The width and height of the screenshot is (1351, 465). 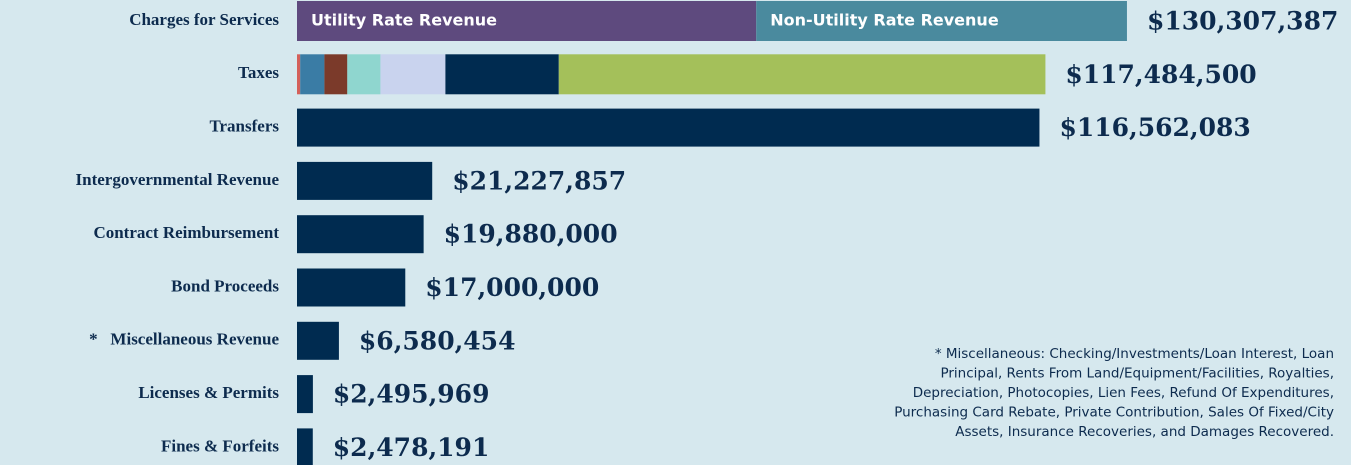 I want to click on category-label: Charges for Services, so click(x=204, y=19).